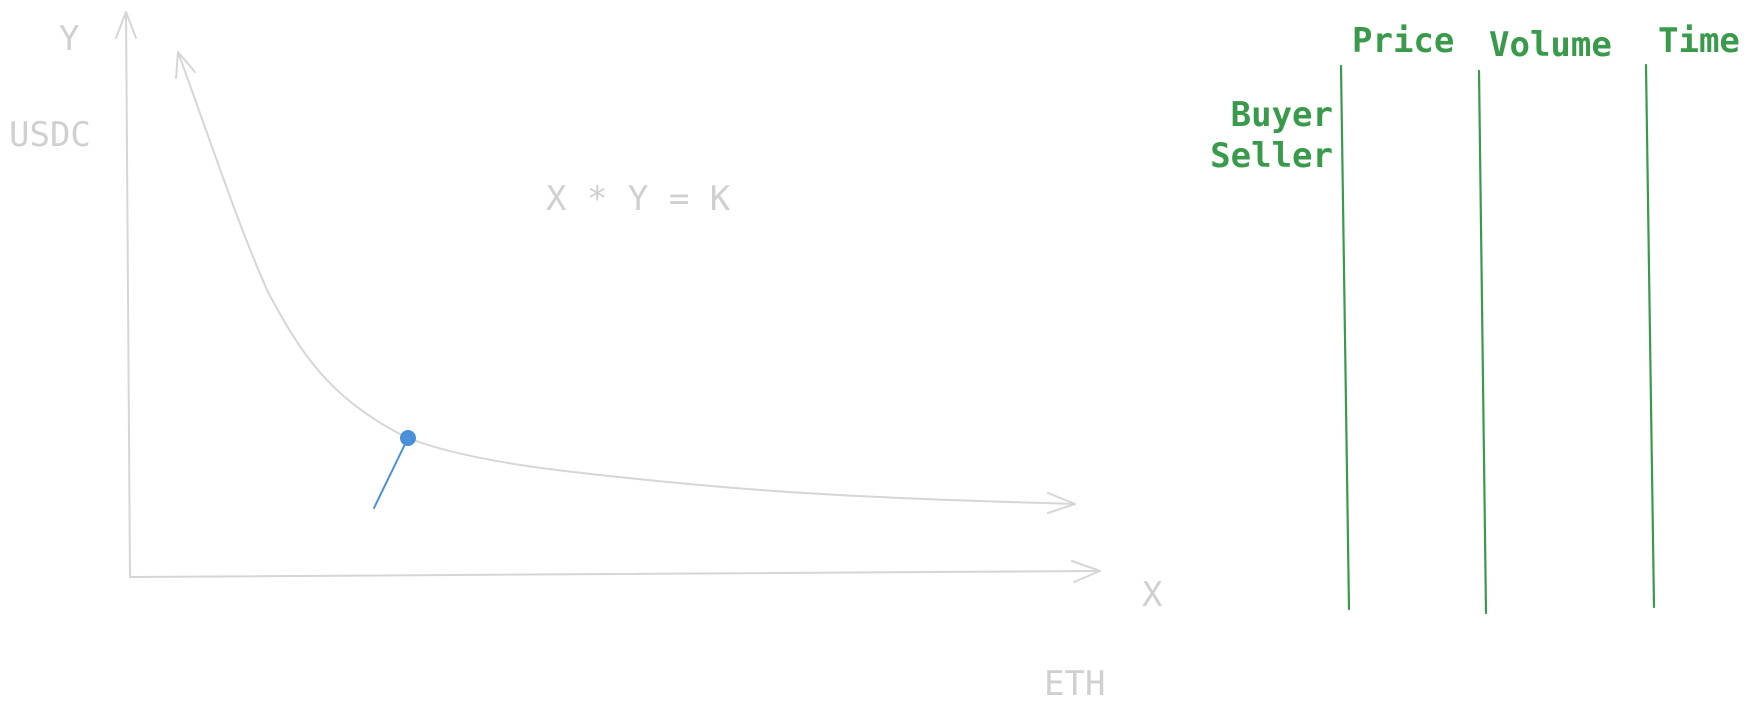  I want to click on price-column-line, so click(1345, 337).